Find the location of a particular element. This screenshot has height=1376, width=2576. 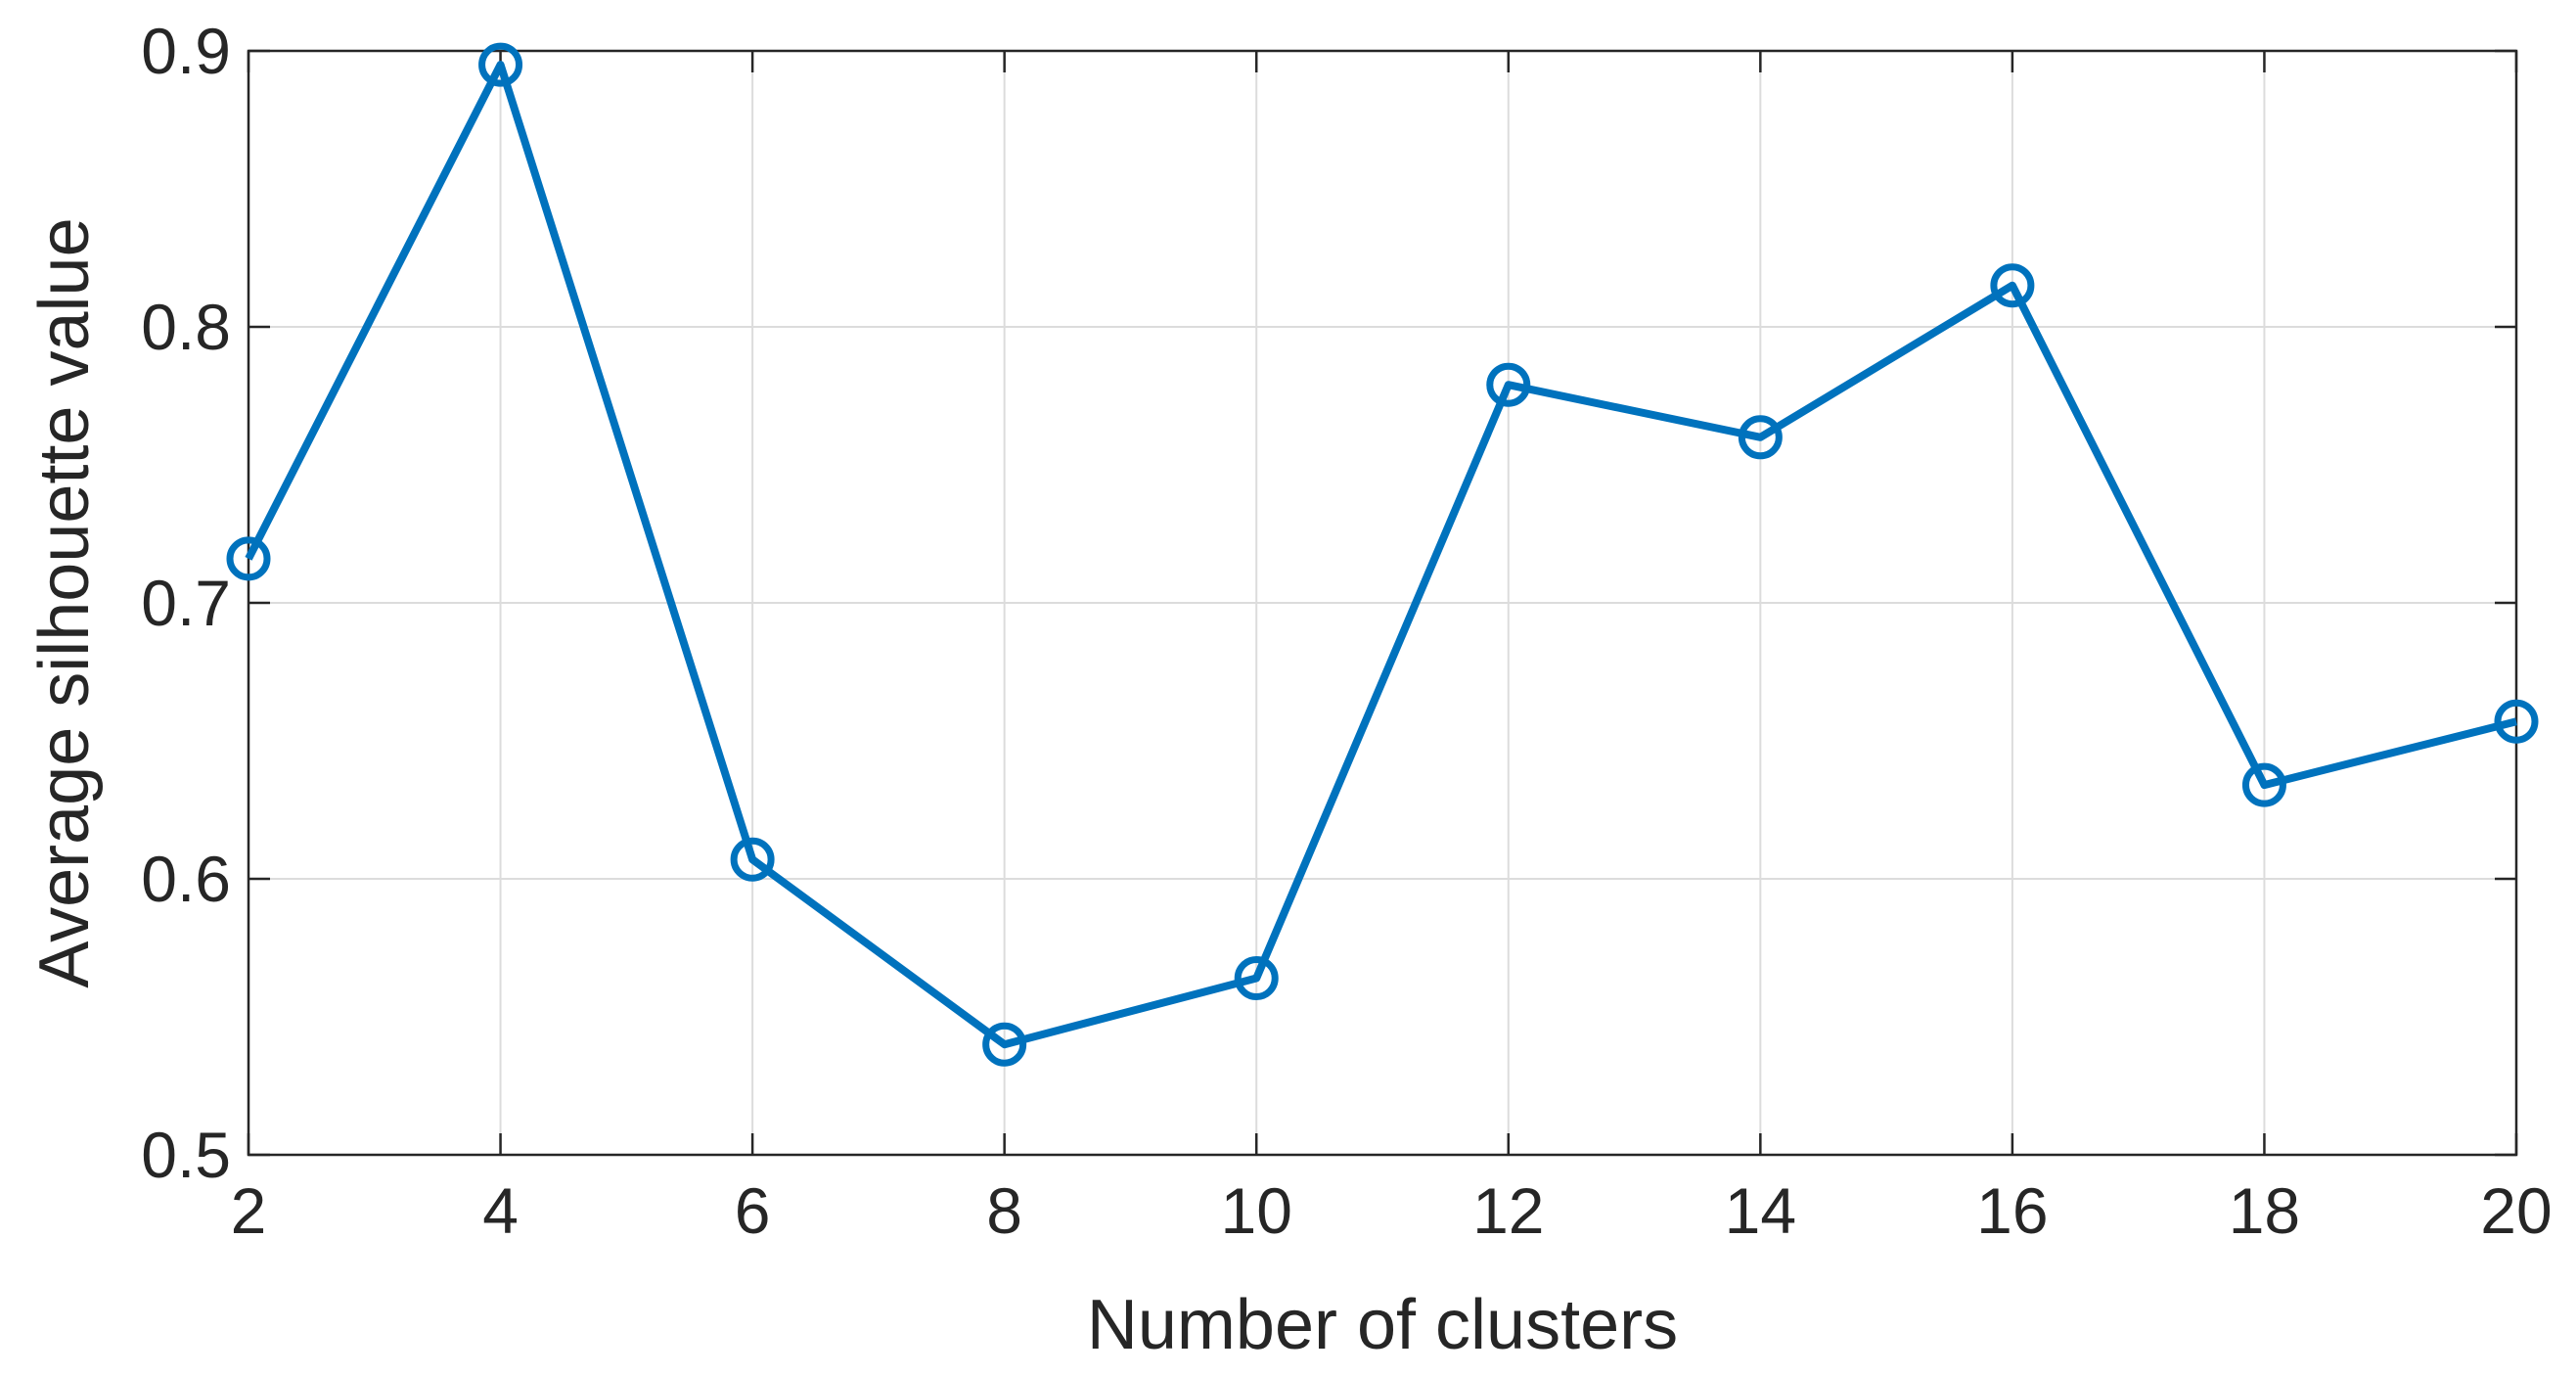

y-axis-label: Average silhouette value is located at coordinates (64, 602).